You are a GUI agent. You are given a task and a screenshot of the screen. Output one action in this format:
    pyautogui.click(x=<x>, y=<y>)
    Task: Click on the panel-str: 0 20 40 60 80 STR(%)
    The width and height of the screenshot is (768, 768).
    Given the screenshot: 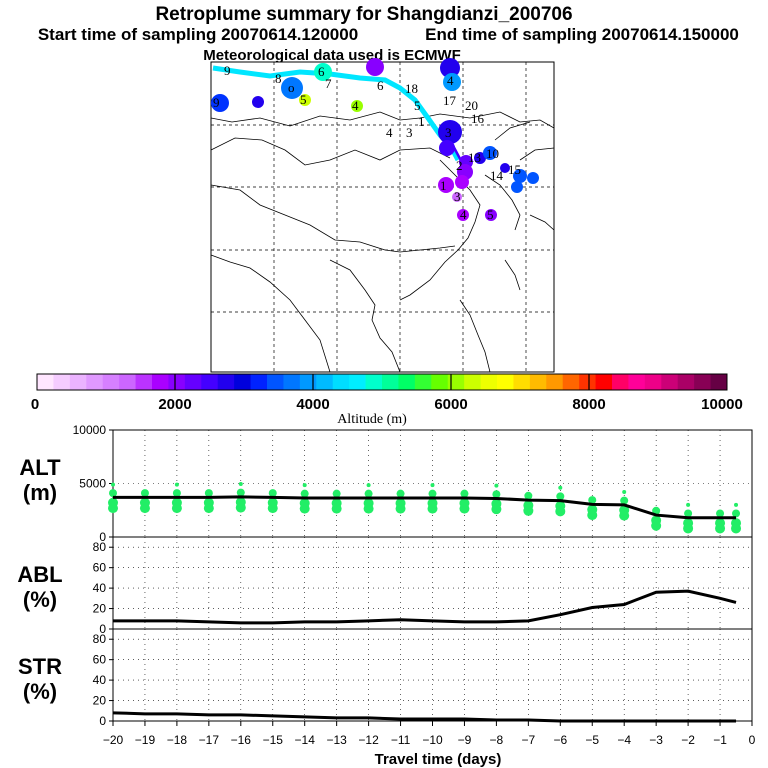 What is the action you would take?
    pyautogui.click(x=385, y=678)
    